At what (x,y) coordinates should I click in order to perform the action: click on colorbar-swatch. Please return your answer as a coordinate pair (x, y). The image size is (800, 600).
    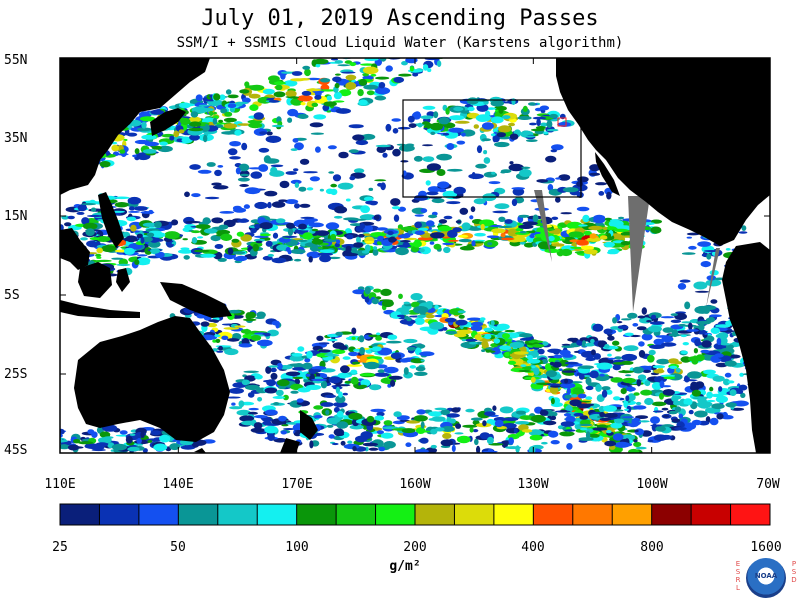
    Looking at the image, I should click on (435, 514).